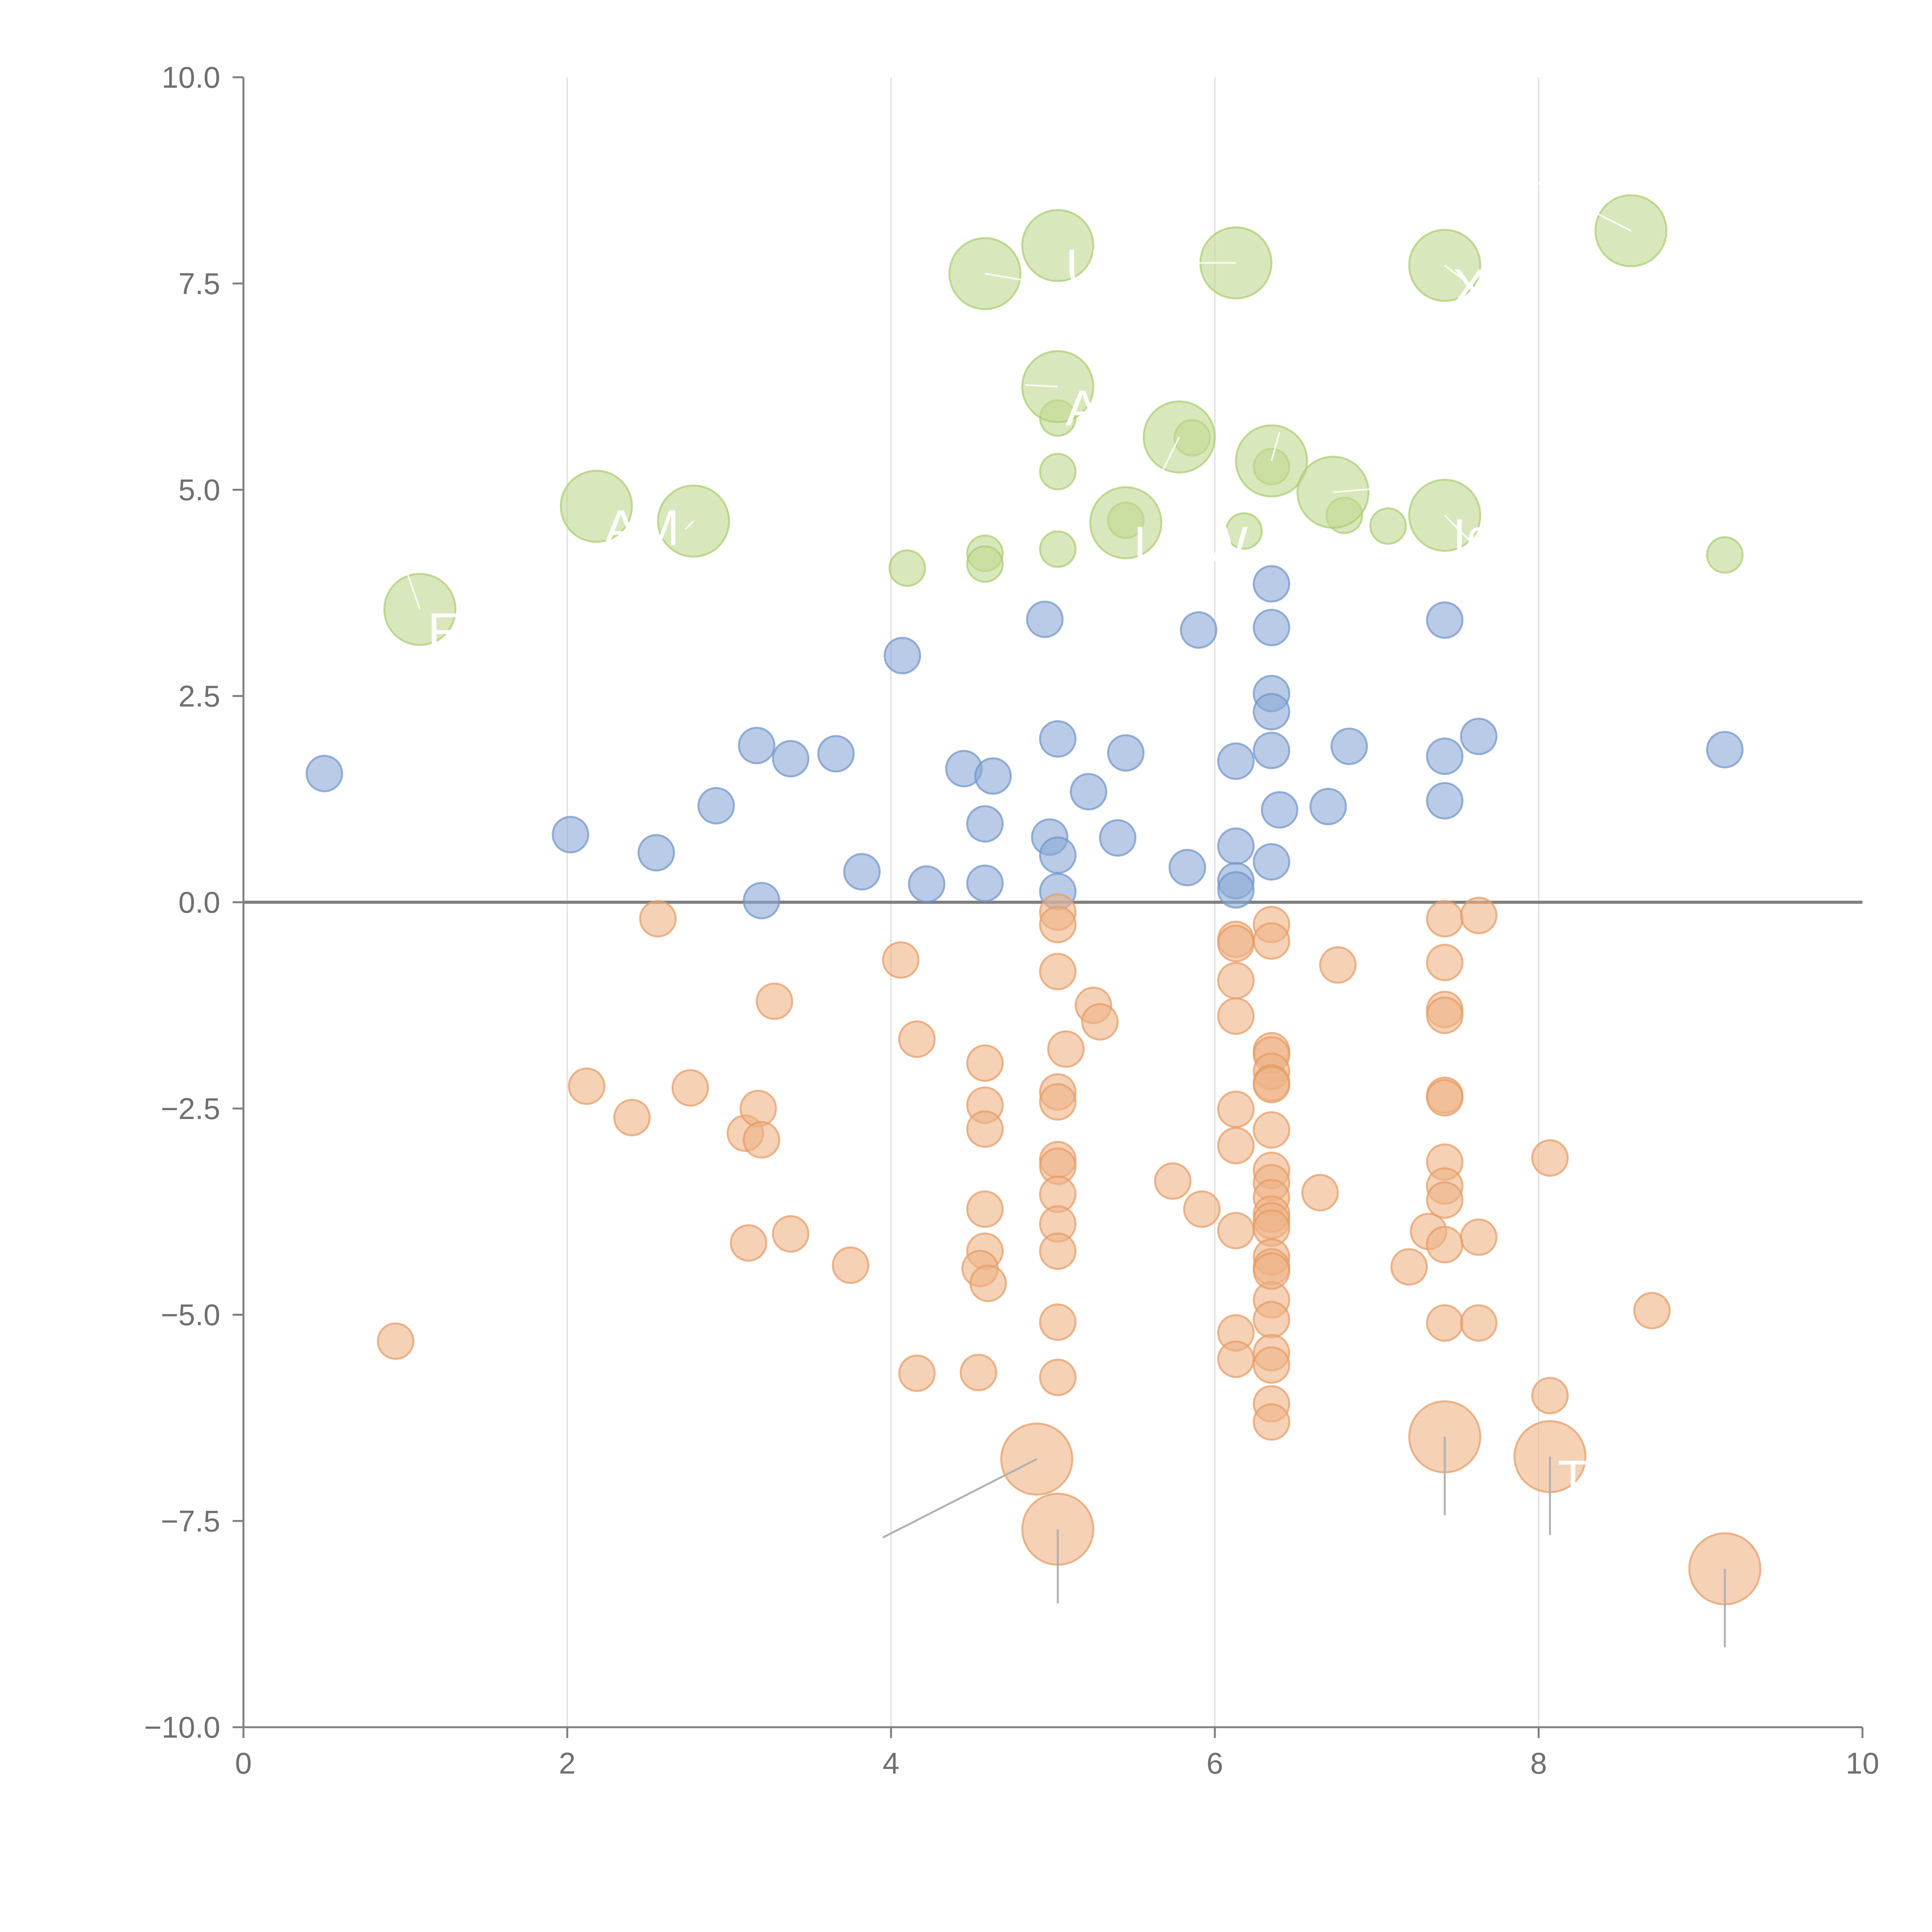  What do you see at coordinates (191, 1315) in the screenshot?
I see `y-tick-label: −5.0` at bounding box center [191, 1315].